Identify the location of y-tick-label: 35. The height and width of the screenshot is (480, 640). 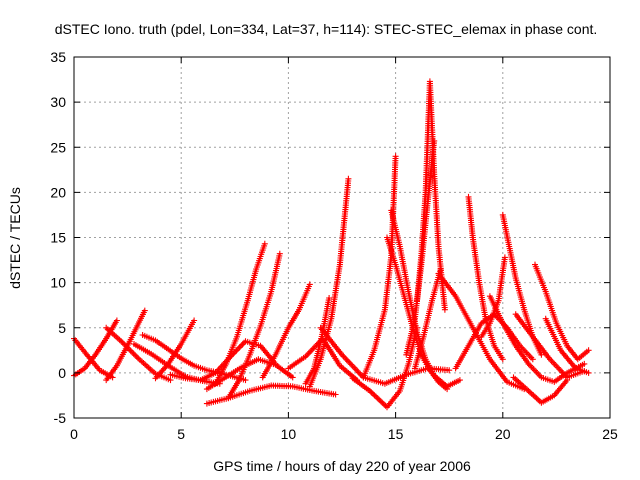
(58, 57).